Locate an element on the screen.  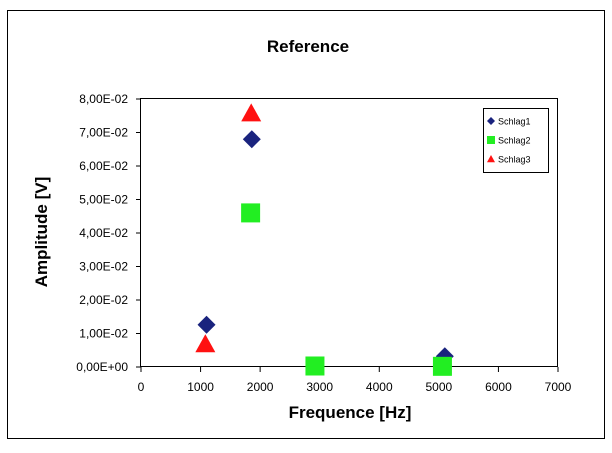
legend: Schlag1 Schlag2 Schlag3 is located at coordinates (516, 140).